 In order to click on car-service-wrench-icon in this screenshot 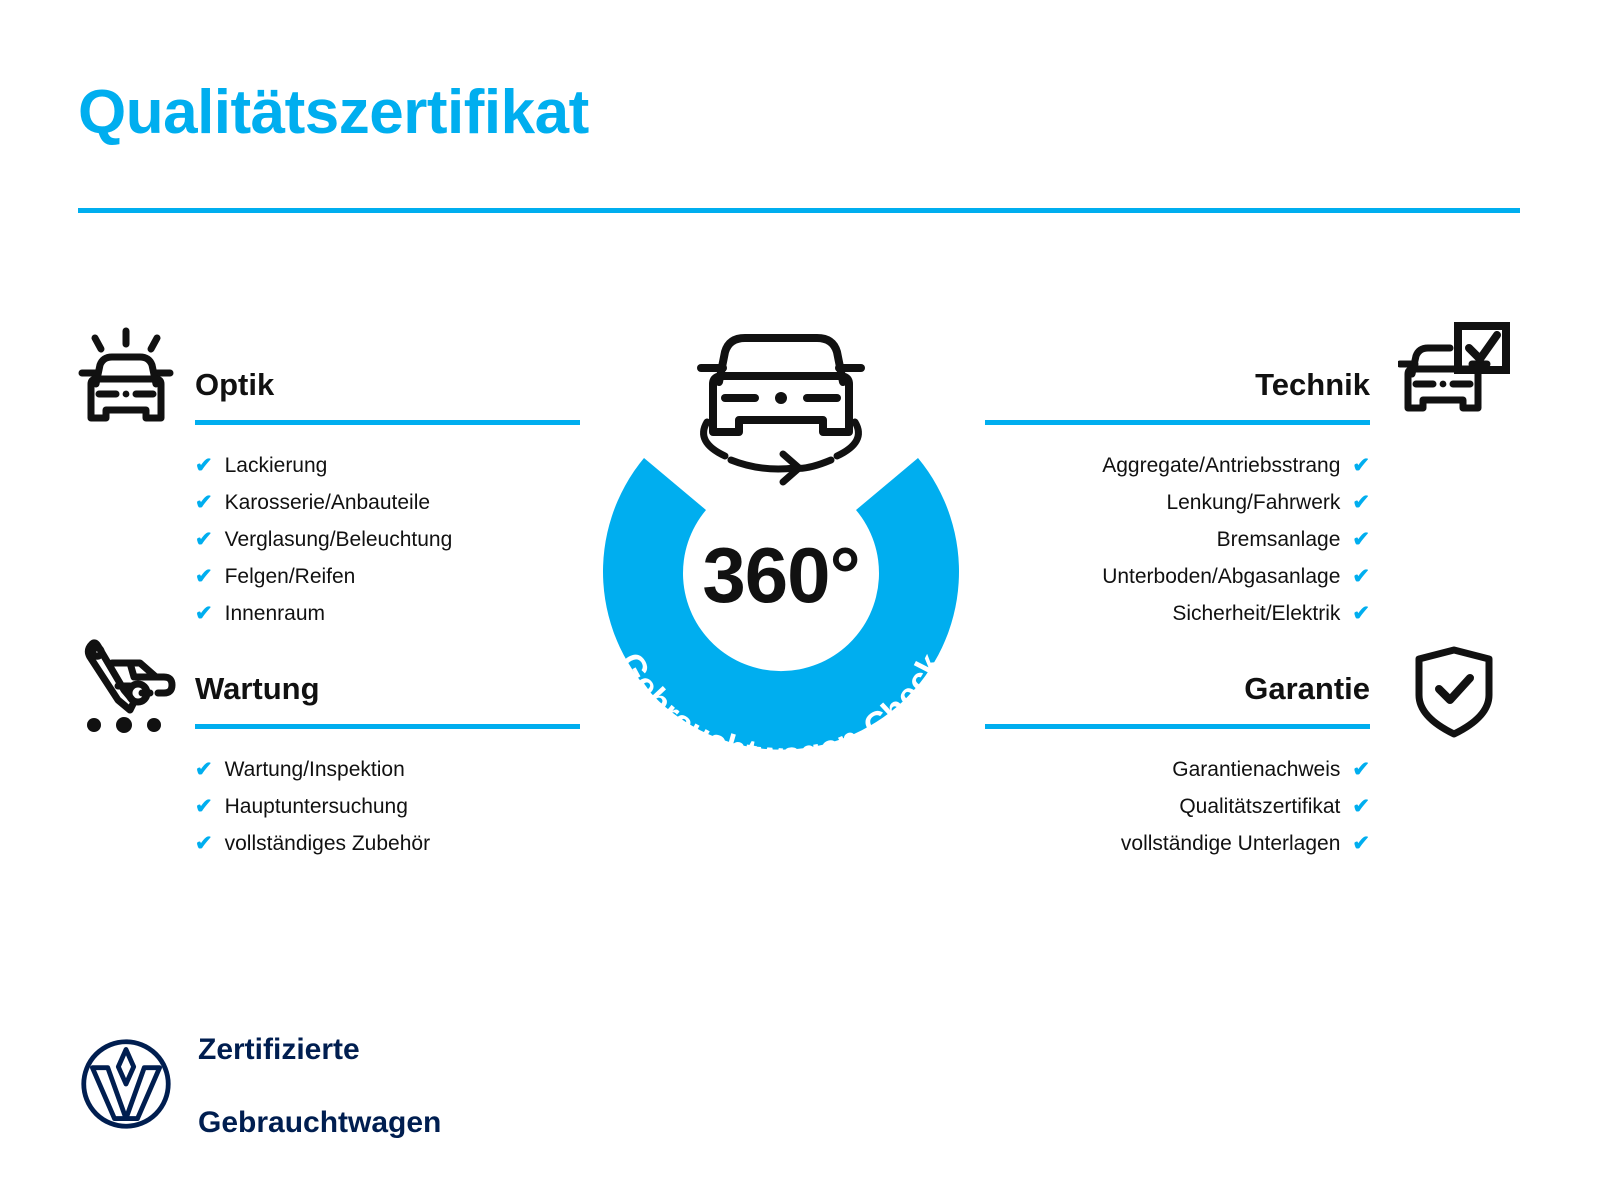, I will do `click(127, 685)`.